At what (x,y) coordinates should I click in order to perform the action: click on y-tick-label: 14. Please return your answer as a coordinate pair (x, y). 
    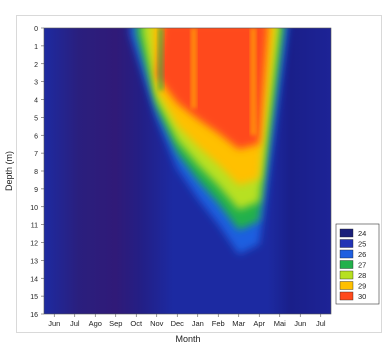
    Looking at the image, I should click on (34, 279).